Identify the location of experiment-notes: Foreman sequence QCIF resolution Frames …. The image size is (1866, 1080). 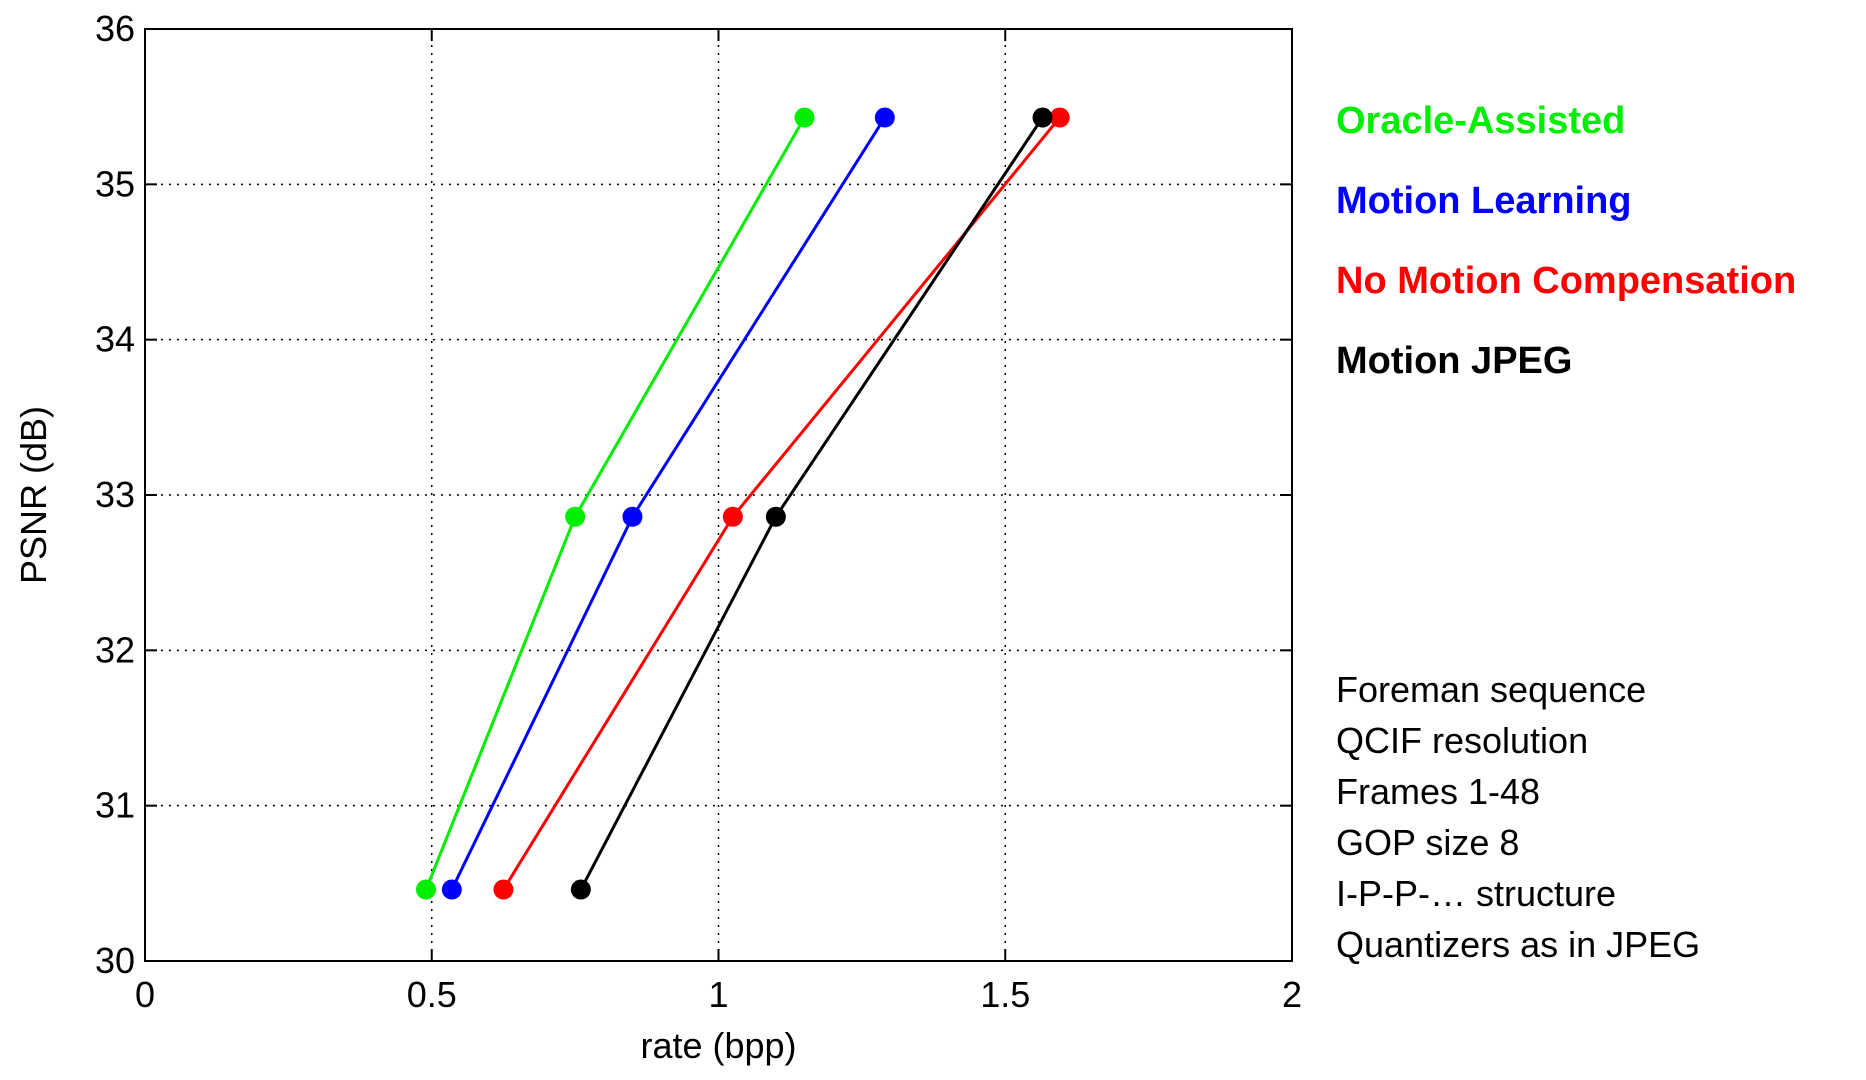
(1518, 817).